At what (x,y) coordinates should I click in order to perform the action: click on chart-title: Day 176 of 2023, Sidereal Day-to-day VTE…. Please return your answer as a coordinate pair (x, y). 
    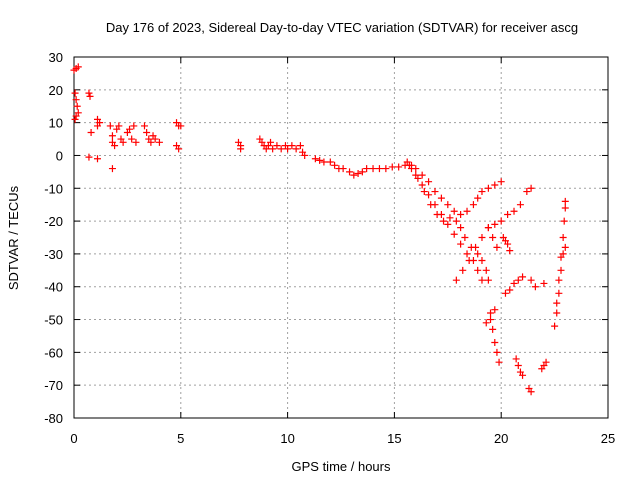
    Looking at the image, I should click on (342, 27).